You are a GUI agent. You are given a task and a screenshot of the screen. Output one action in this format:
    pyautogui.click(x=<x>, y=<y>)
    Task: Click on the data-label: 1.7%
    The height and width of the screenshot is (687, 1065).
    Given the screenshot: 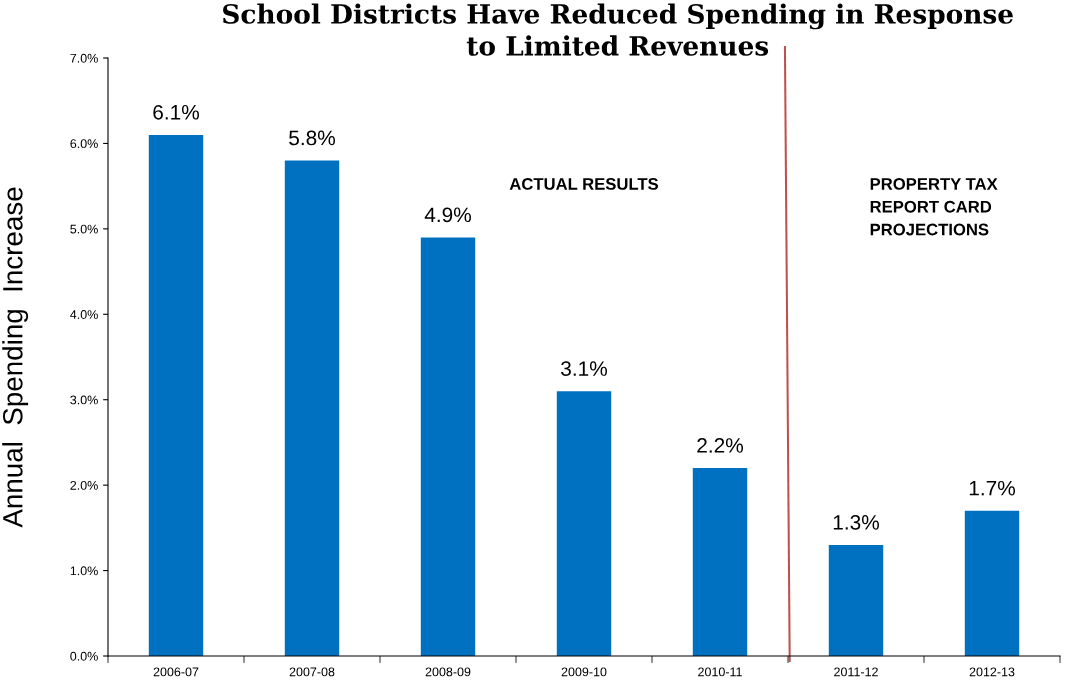 What is the action you would take?
    pyautogui.click(x=992, y=488)
    